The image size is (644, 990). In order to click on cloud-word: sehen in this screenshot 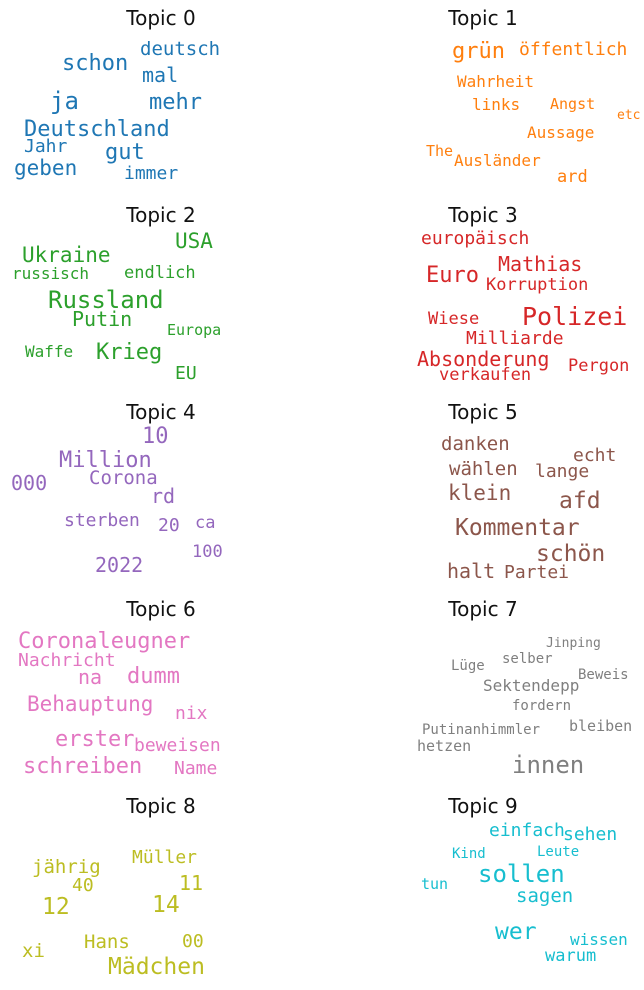, I will do `click(590, 834)`.